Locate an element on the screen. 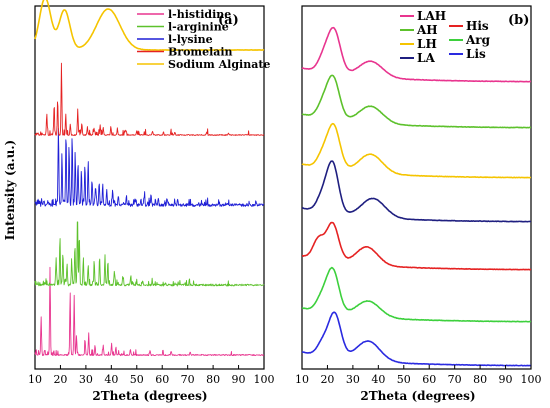  panel-b-x-axis-label: 2Theta (degrees) is located at coordinates (417, 396).